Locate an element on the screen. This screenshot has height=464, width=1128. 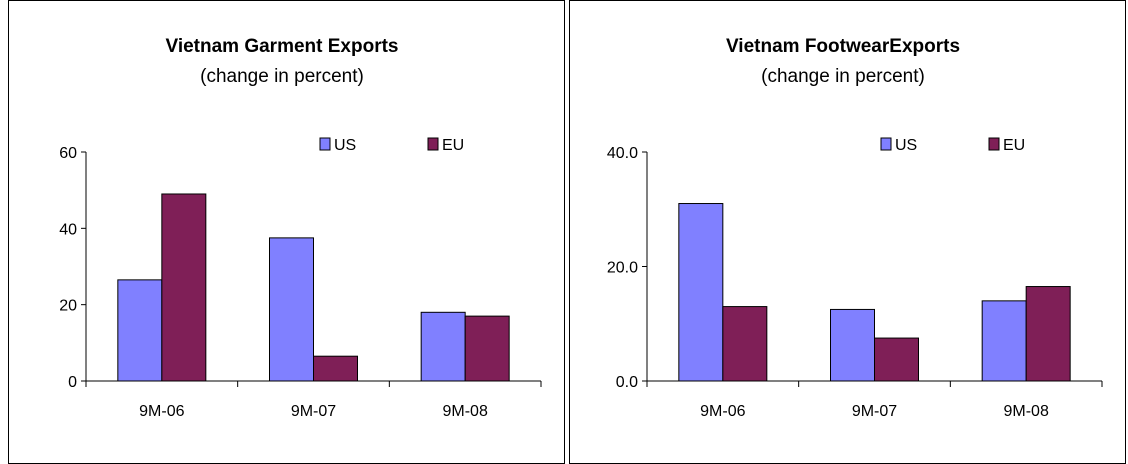
y-tick-label: 40.0 is located at coordinates (622, 153).